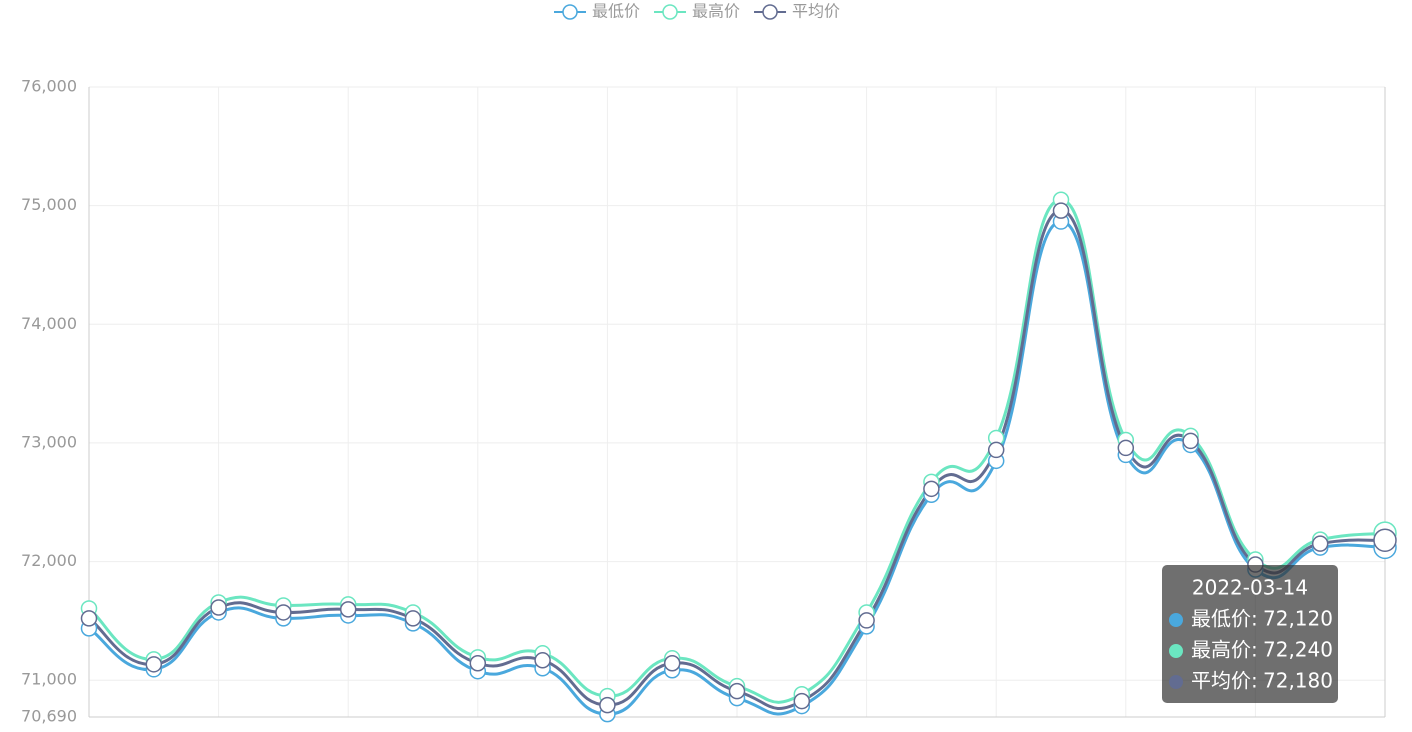  What do you see at coordinates (49, 204) in the screenshot?
I see `y-tick-label: 75,000` at bounding box center [49, 204].